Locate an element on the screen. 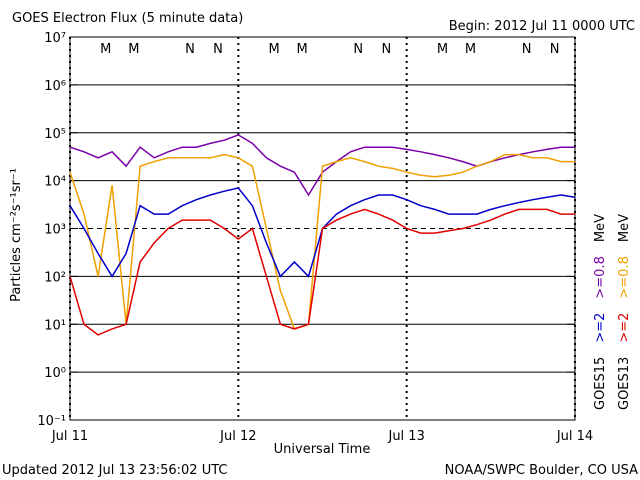  legend-column: GOES15 >=2 >=0.8 MeV is located at coordinates (600, 312).